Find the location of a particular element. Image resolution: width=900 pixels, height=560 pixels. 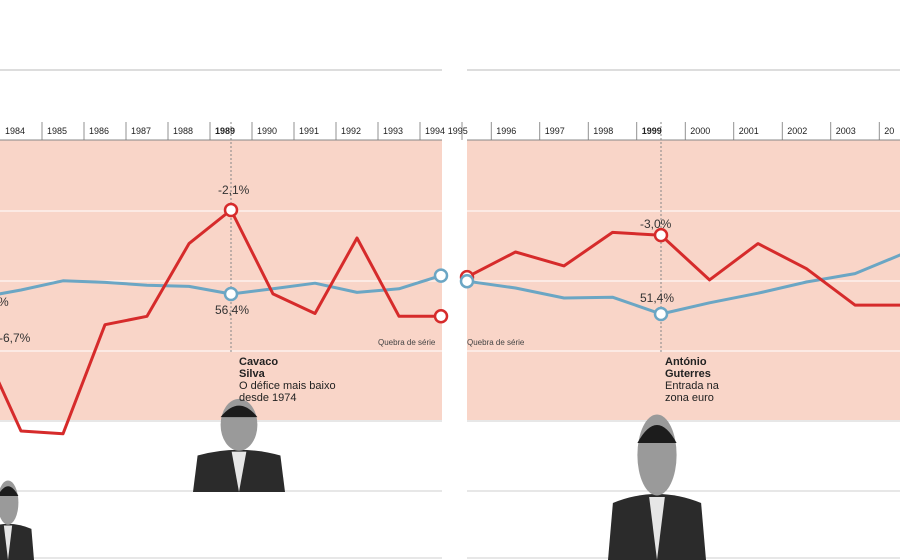

year-label: 1998 is located at coordinates (603, 131).